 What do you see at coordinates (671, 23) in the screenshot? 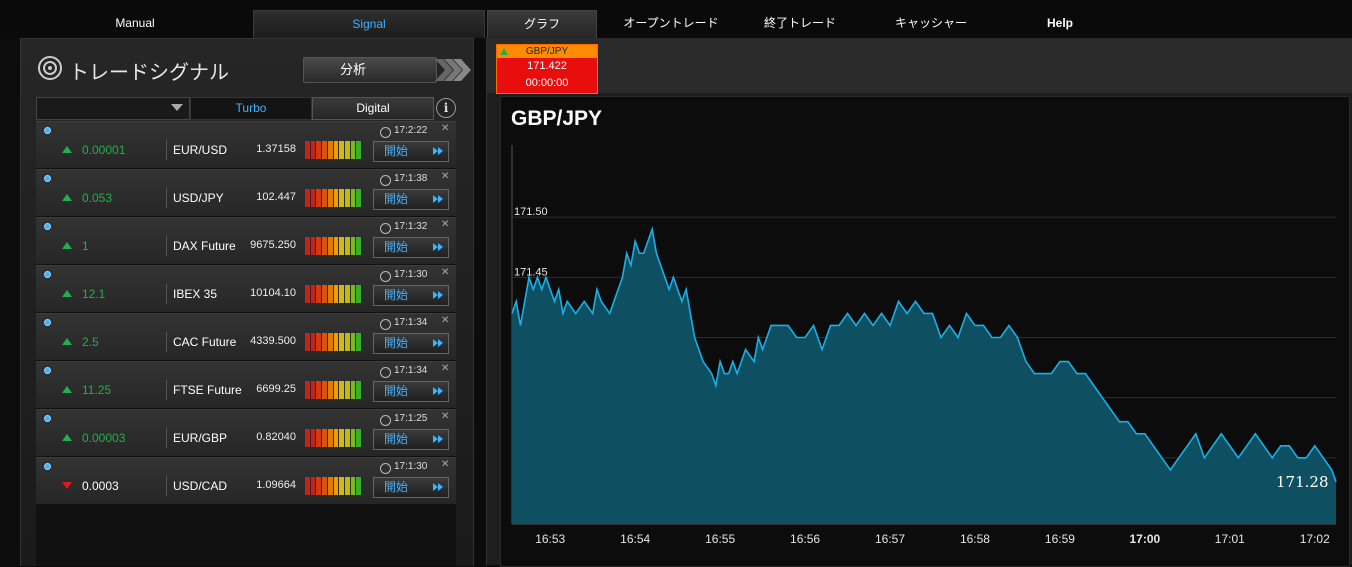
I see `tab-open-trades: オープントレード` at bounding box center [671, 23].